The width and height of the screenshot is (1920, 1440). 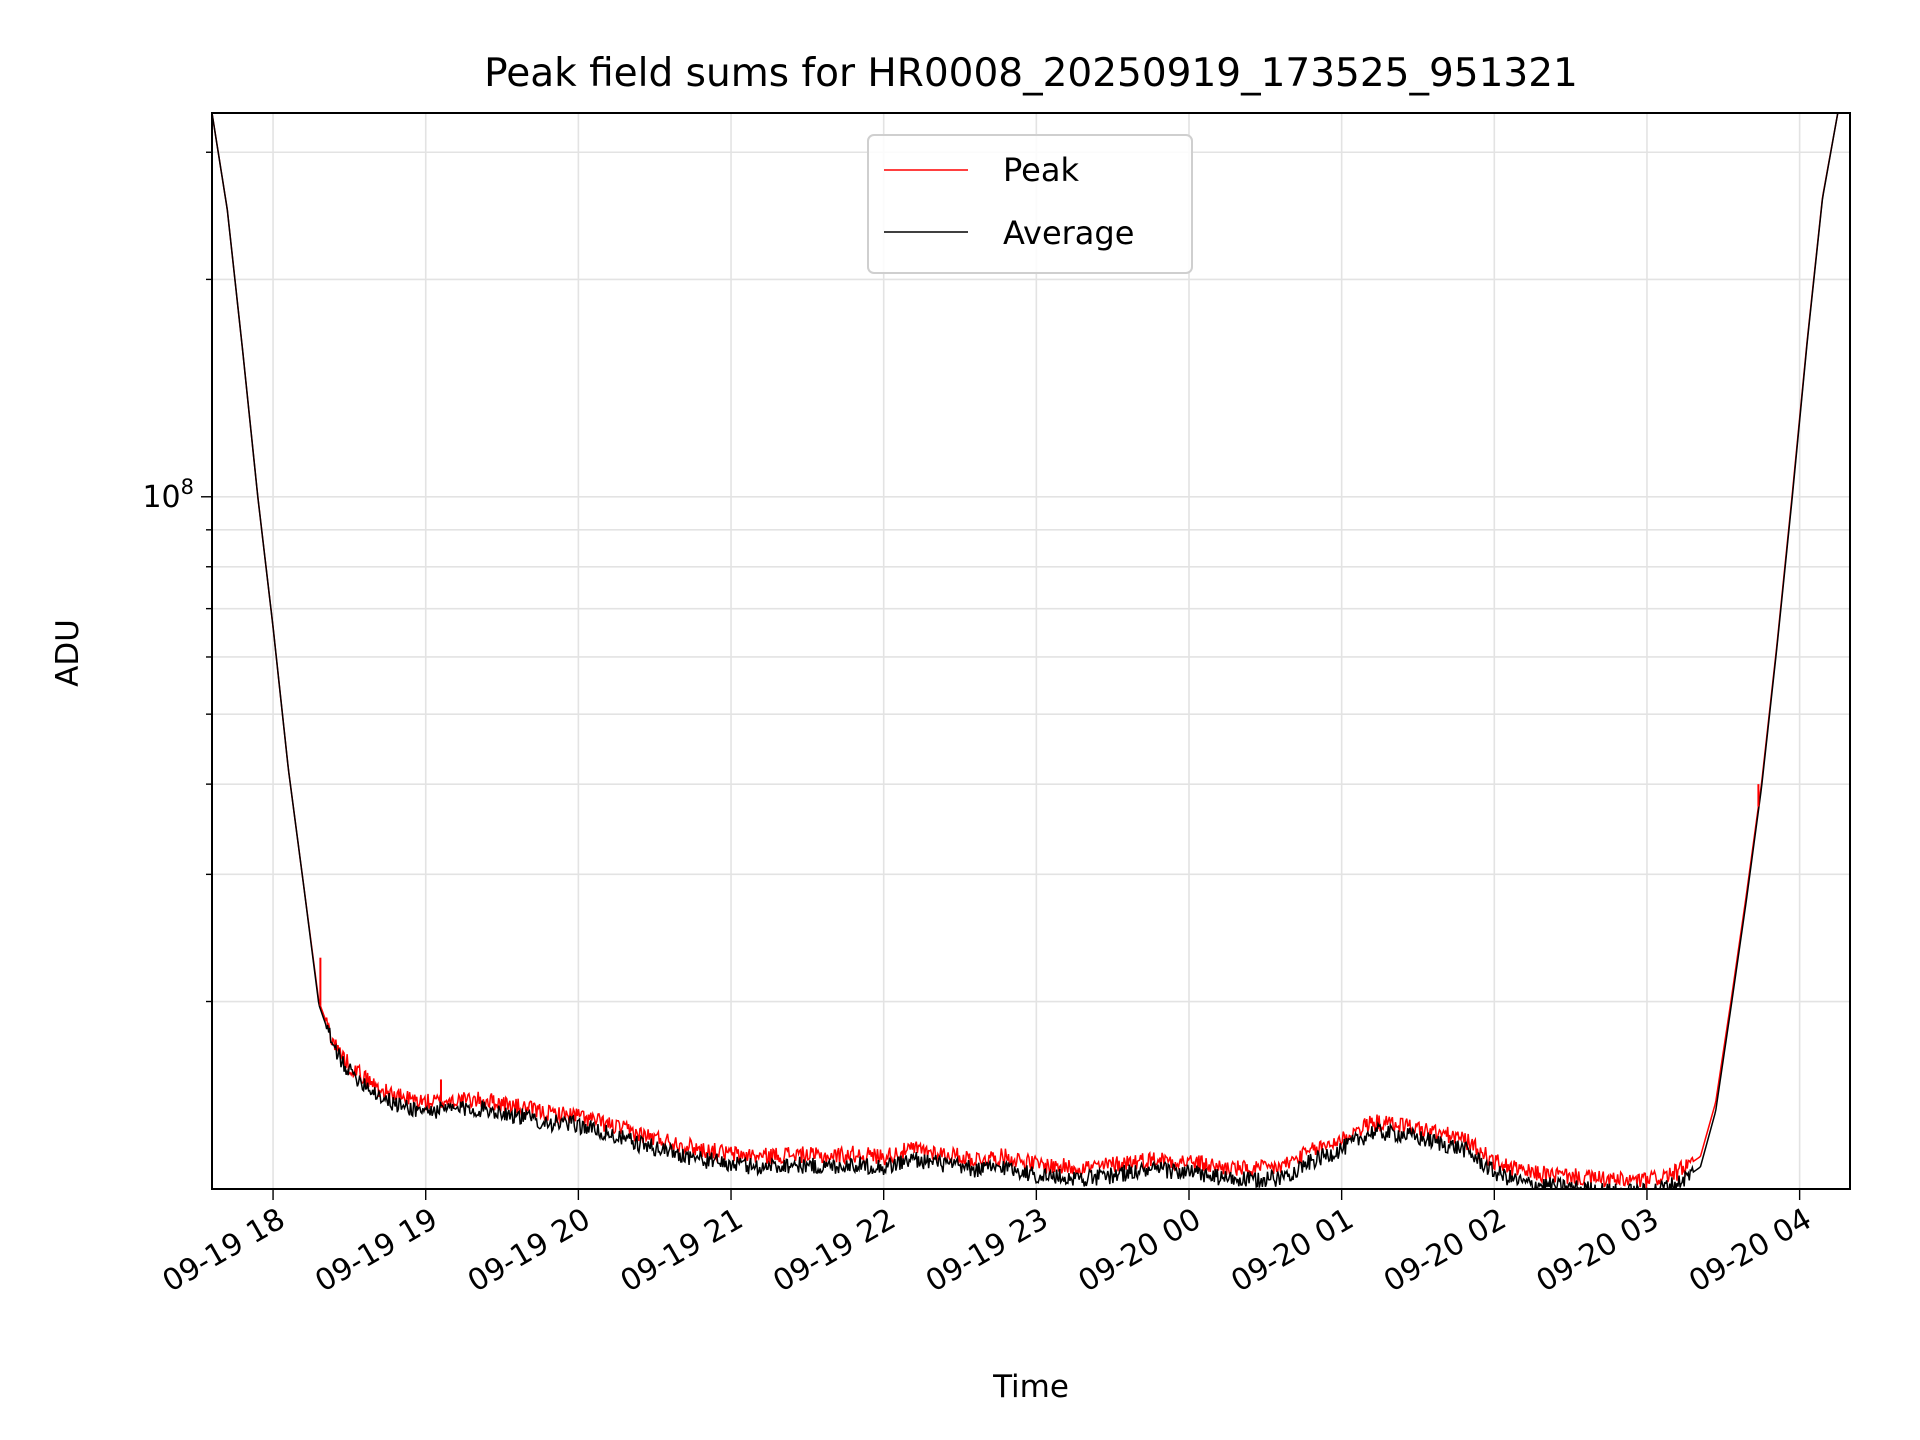 What do you see at coordinates (68, 653) in the screenshot?
I see `y-axis-title: ADU` at bounding box center [68, 653].